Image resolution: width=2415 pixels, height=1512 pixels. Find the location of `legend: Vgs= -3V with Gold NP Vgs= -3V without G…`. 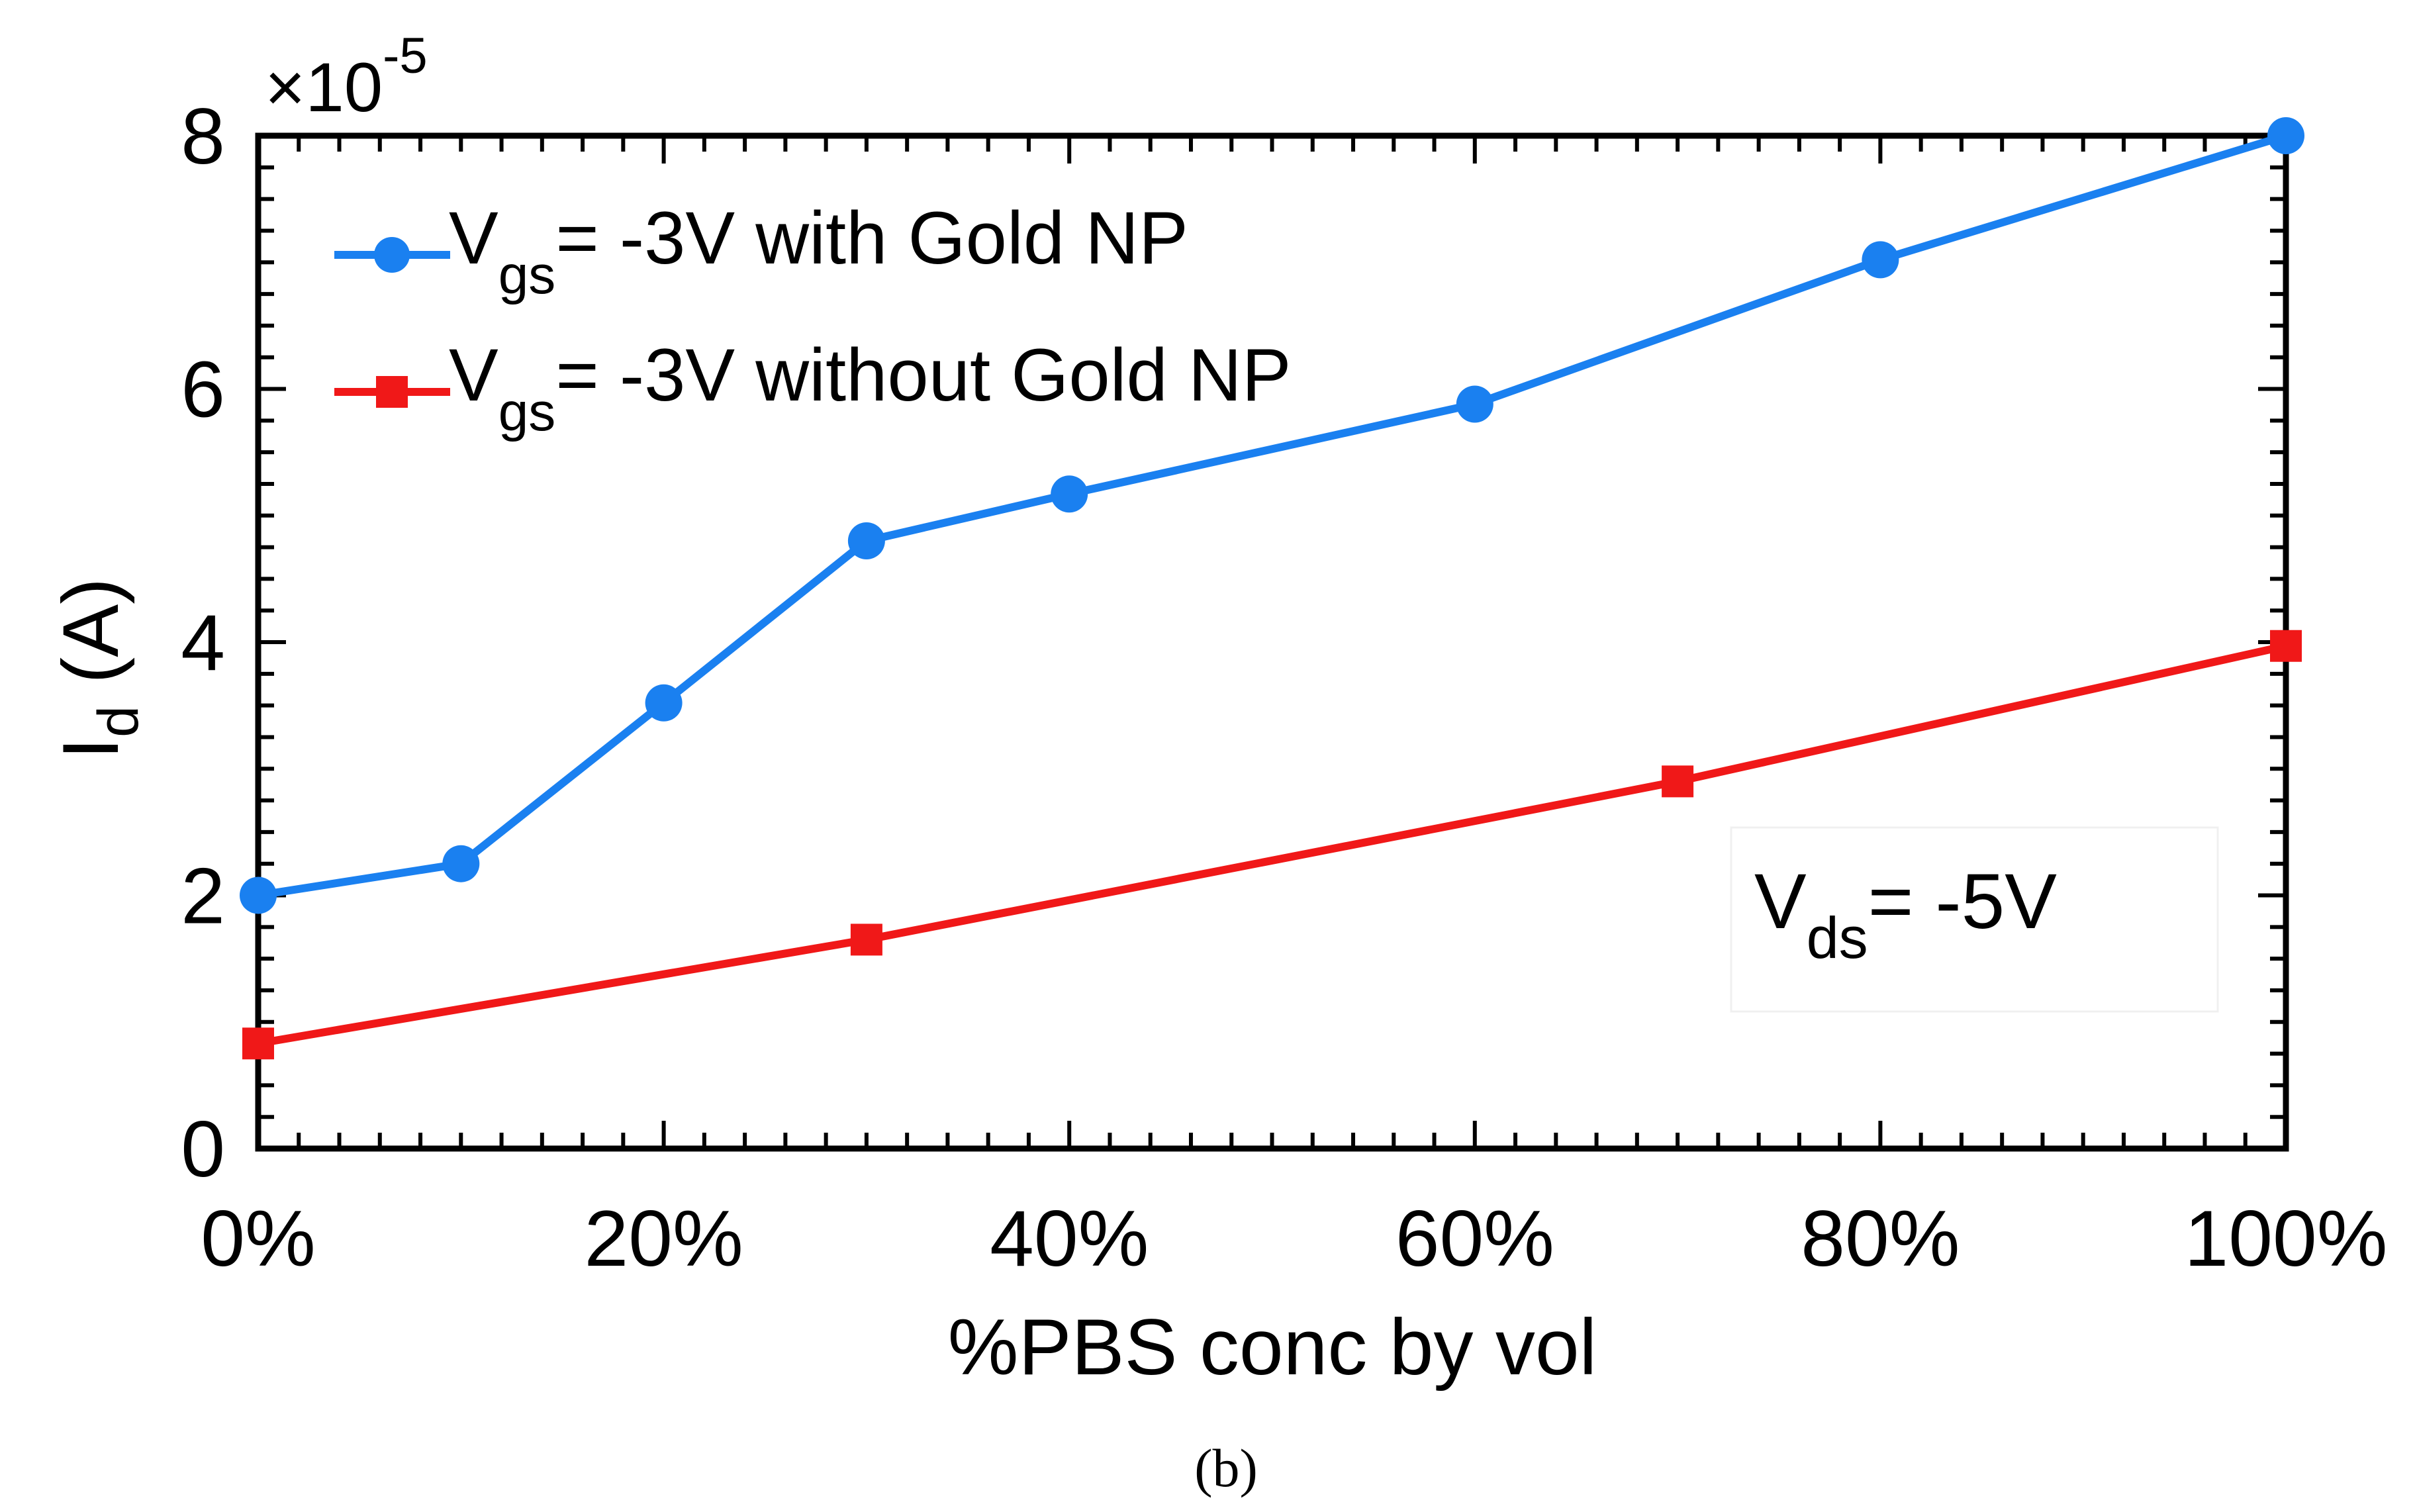

legend: Vgs= -3V with Gold NP Vgs= -3V without G… is located at coordinates (813, 319).